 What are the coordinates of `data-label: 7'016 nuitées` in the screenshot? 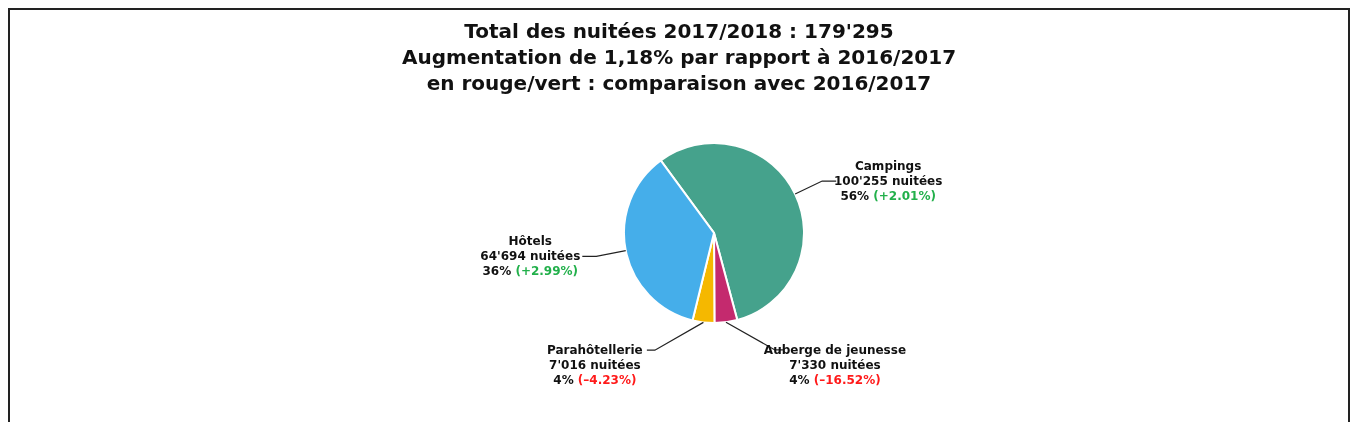 It's located at (595, 365).